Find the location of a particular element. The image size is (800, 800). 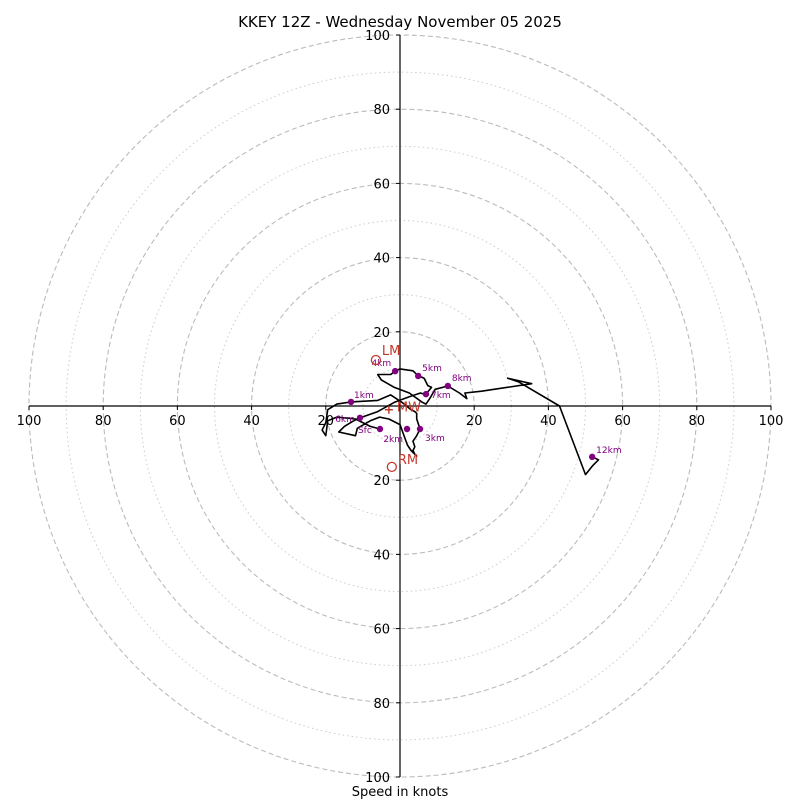

height-label-1km: 1km is located at coordinates (364, 396).